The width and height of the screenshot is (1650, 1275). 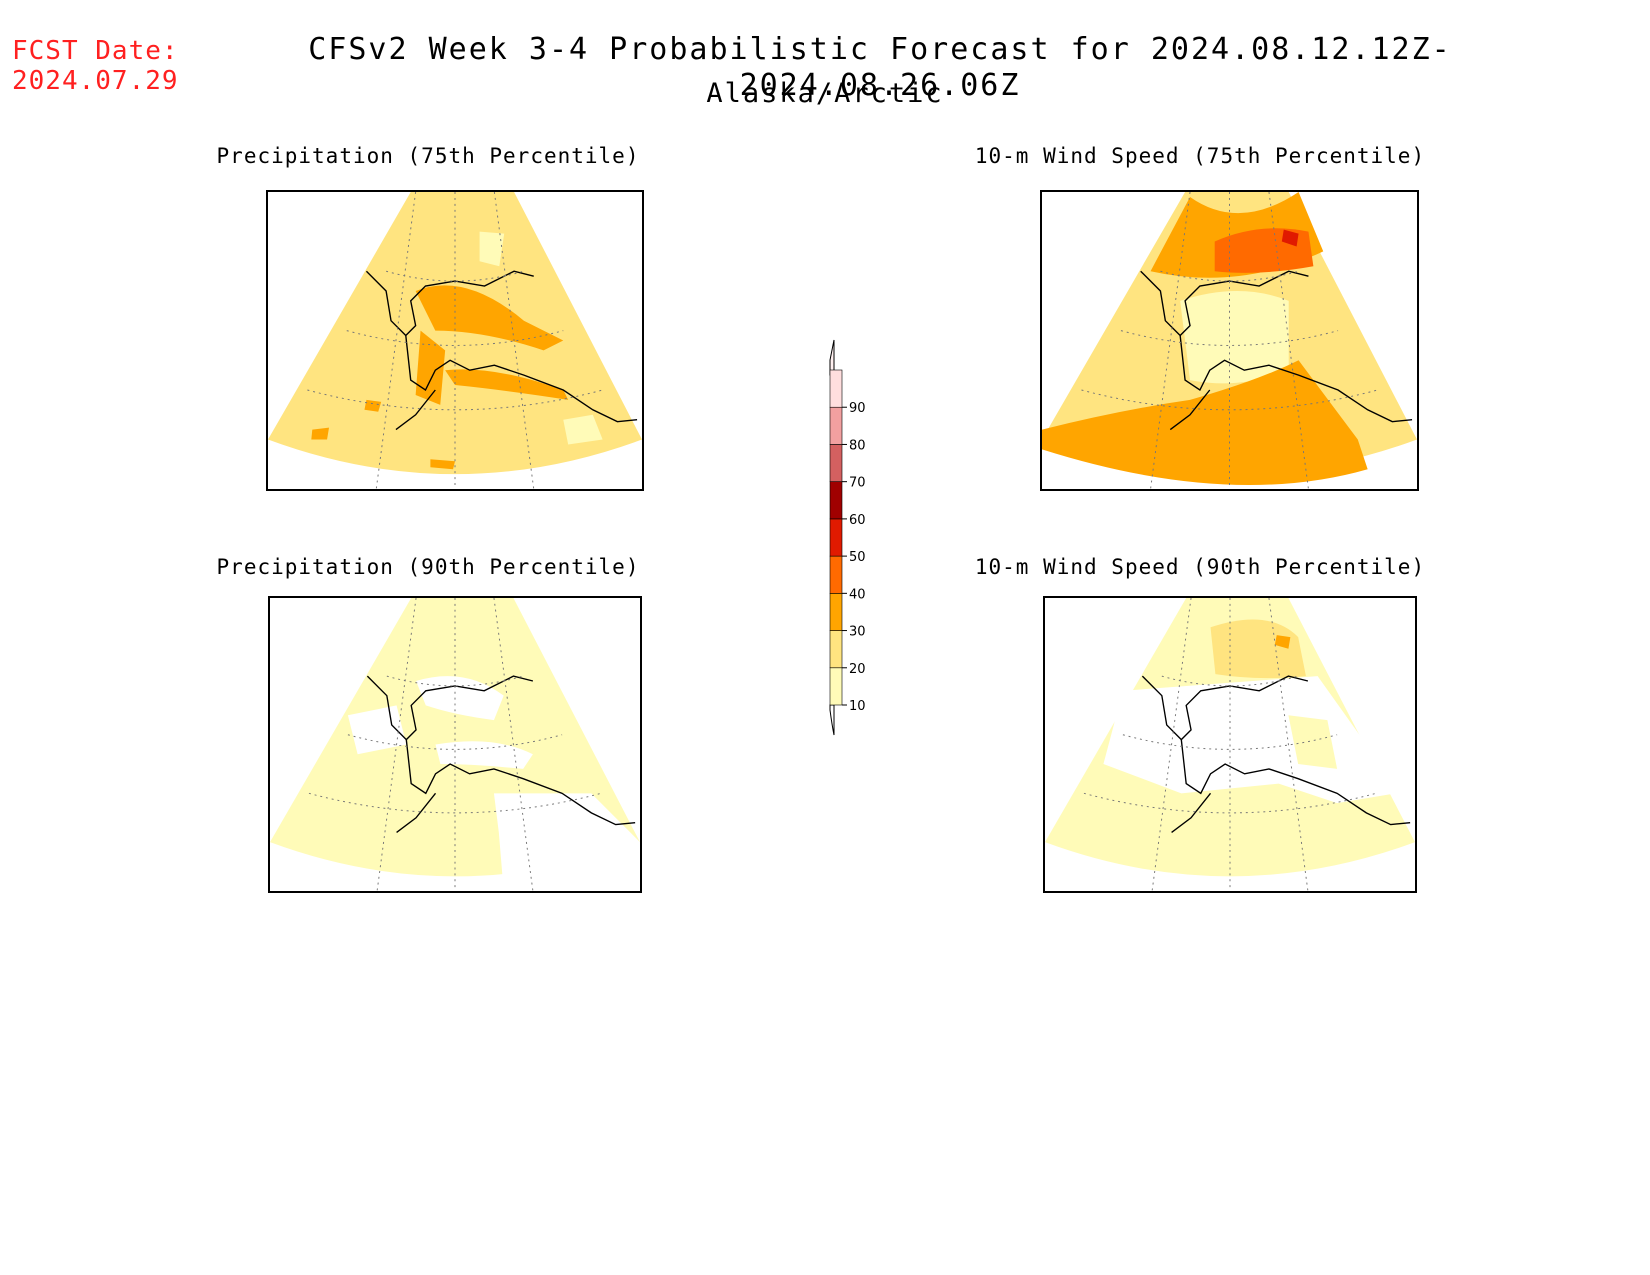 I want to click on map-domain, so click(x=455, y=333).